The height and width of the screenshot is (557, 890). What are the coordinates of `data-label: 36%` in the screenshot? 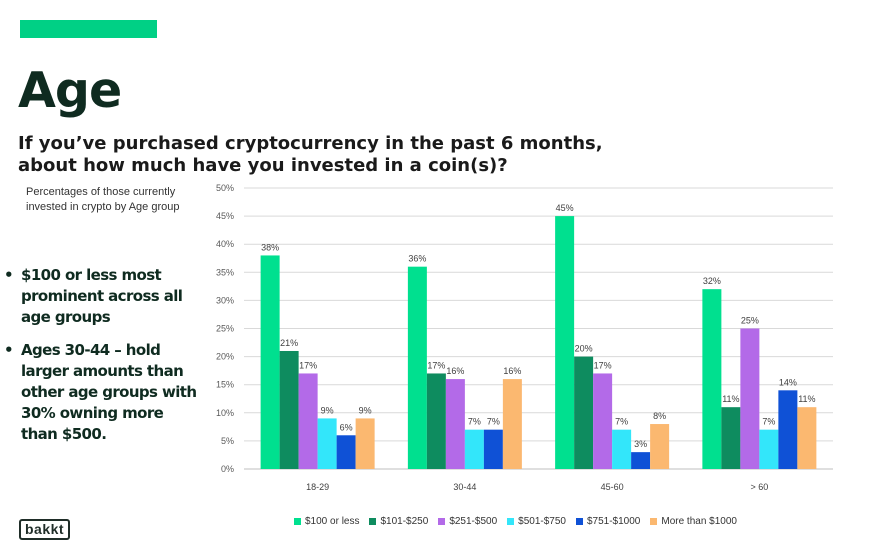 It's located at (417, 259).